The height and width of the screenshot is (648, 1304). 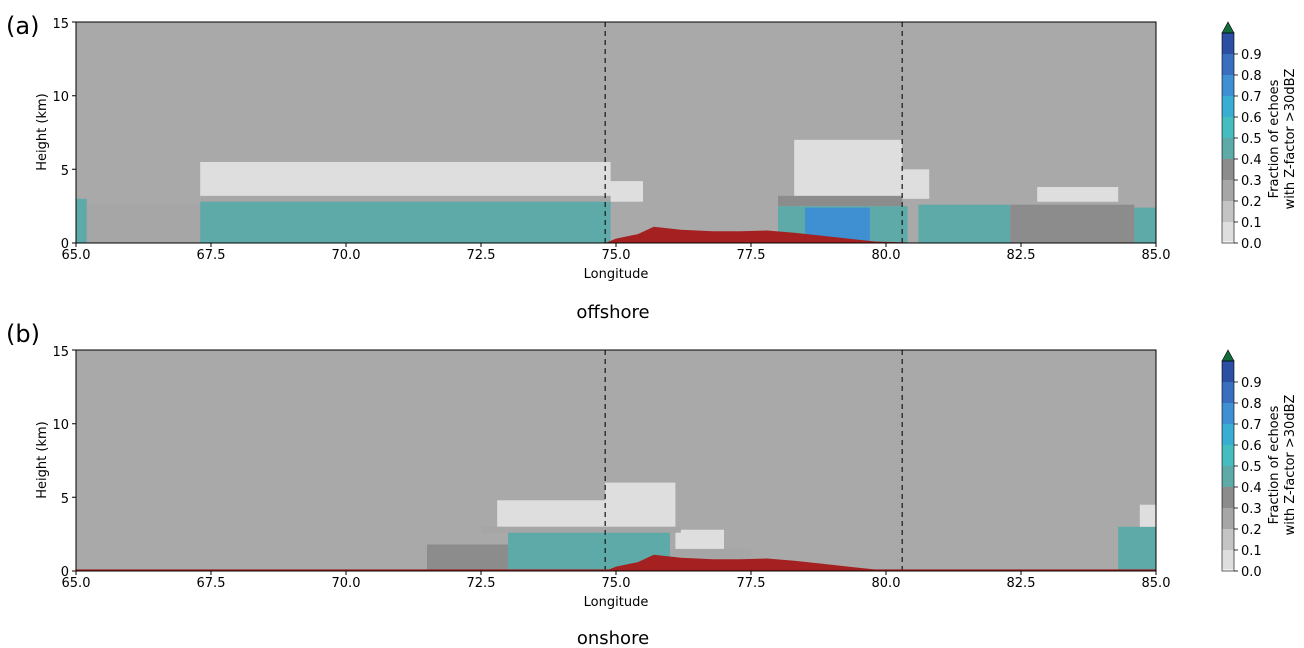 I want to click on panel-label: (b), so click(x=23, y=334).